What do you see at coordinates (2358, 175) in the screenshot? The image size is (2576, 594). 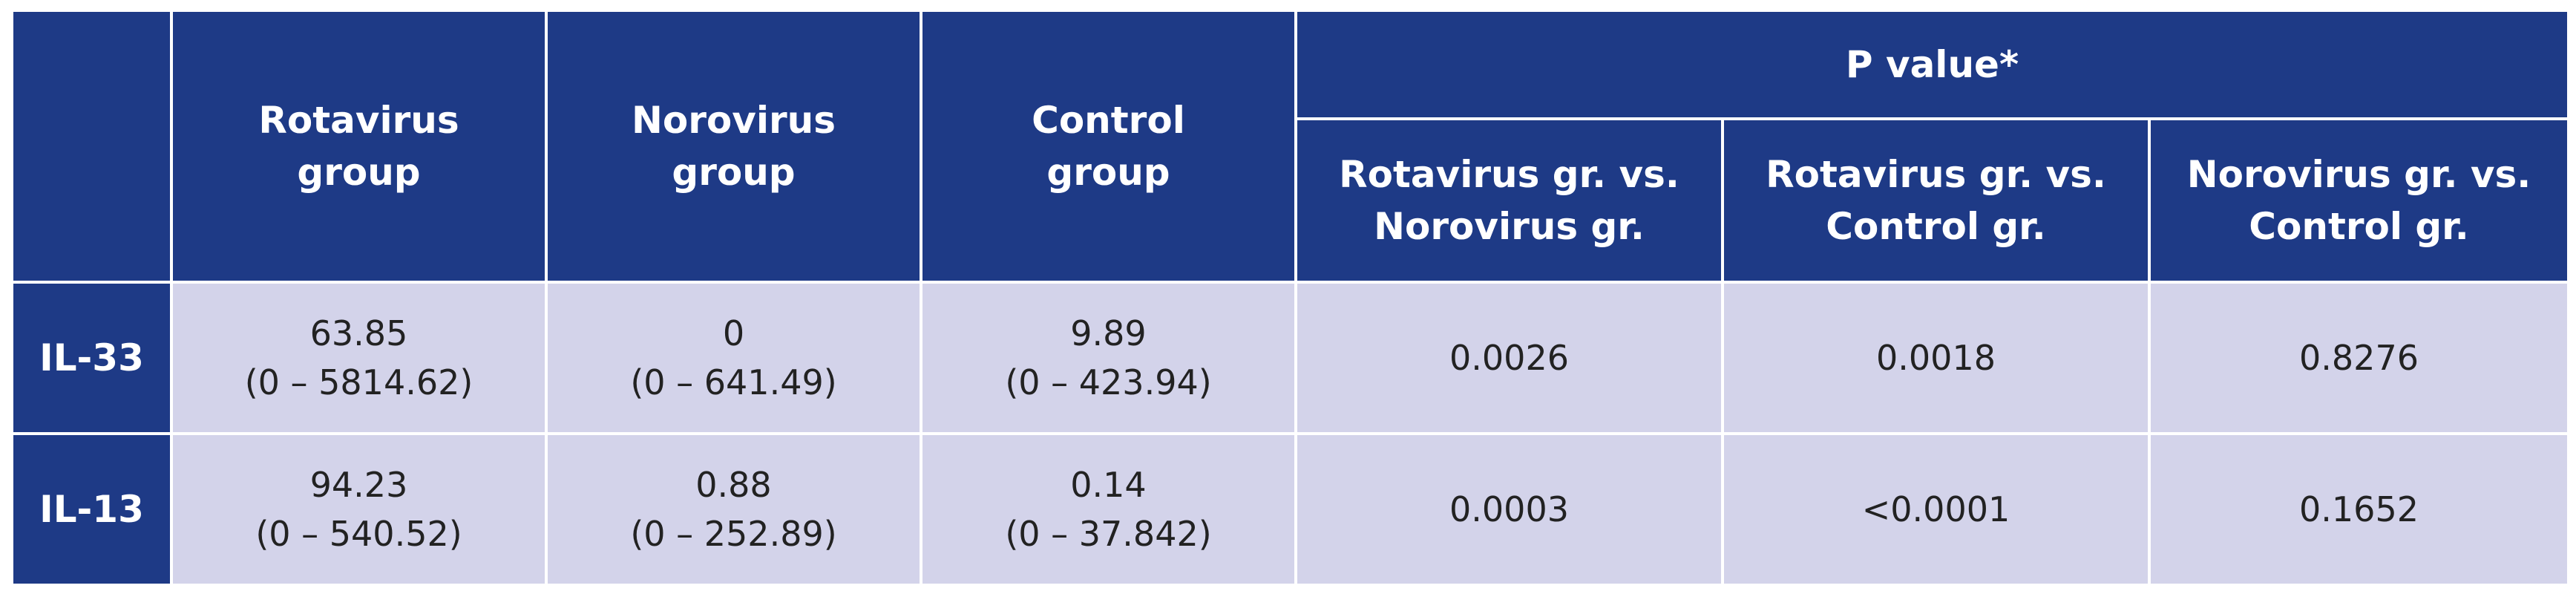 I see `header-noro-vs-ctrl-line-1: Norovirus gr. vs.` at bounding box center [2358, 175].